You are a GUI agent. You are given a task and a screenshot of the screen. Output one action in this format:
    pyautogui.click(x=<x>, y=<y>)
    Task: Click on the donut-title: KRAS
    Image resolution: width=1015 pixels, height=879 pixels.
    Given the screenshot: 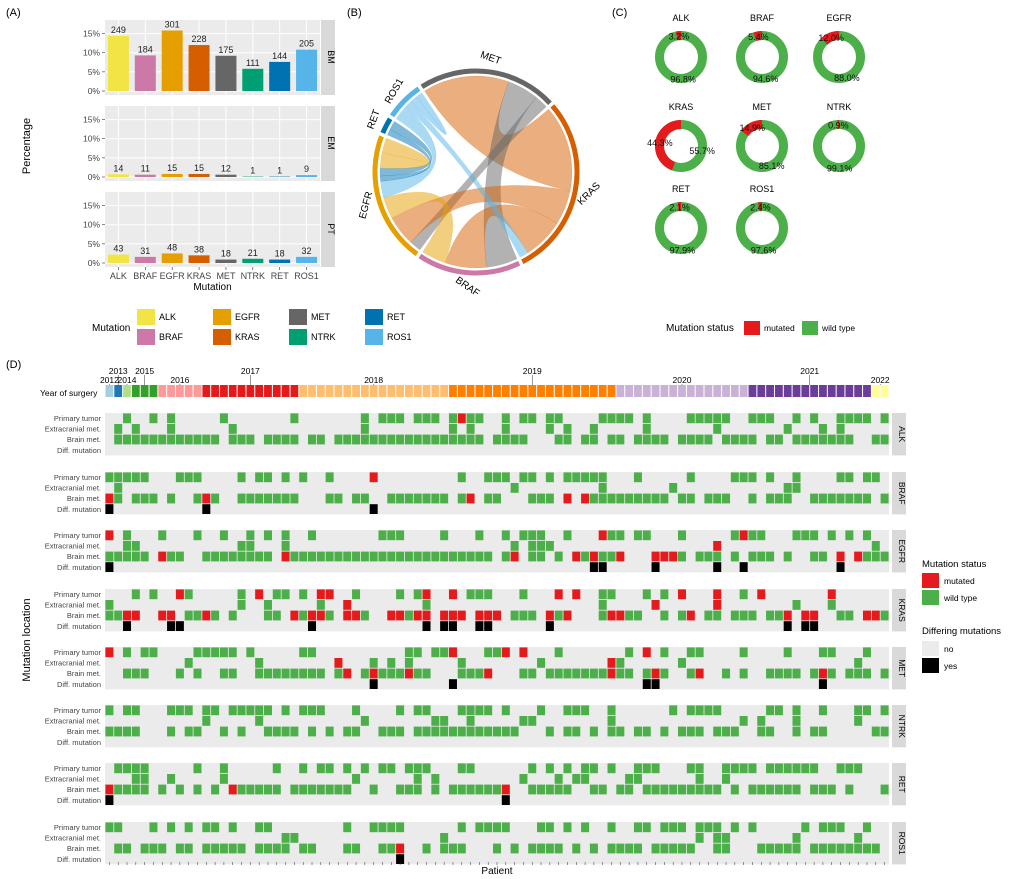 What is the action you would take?
    pyautogui.click(x=681, y=107)
    